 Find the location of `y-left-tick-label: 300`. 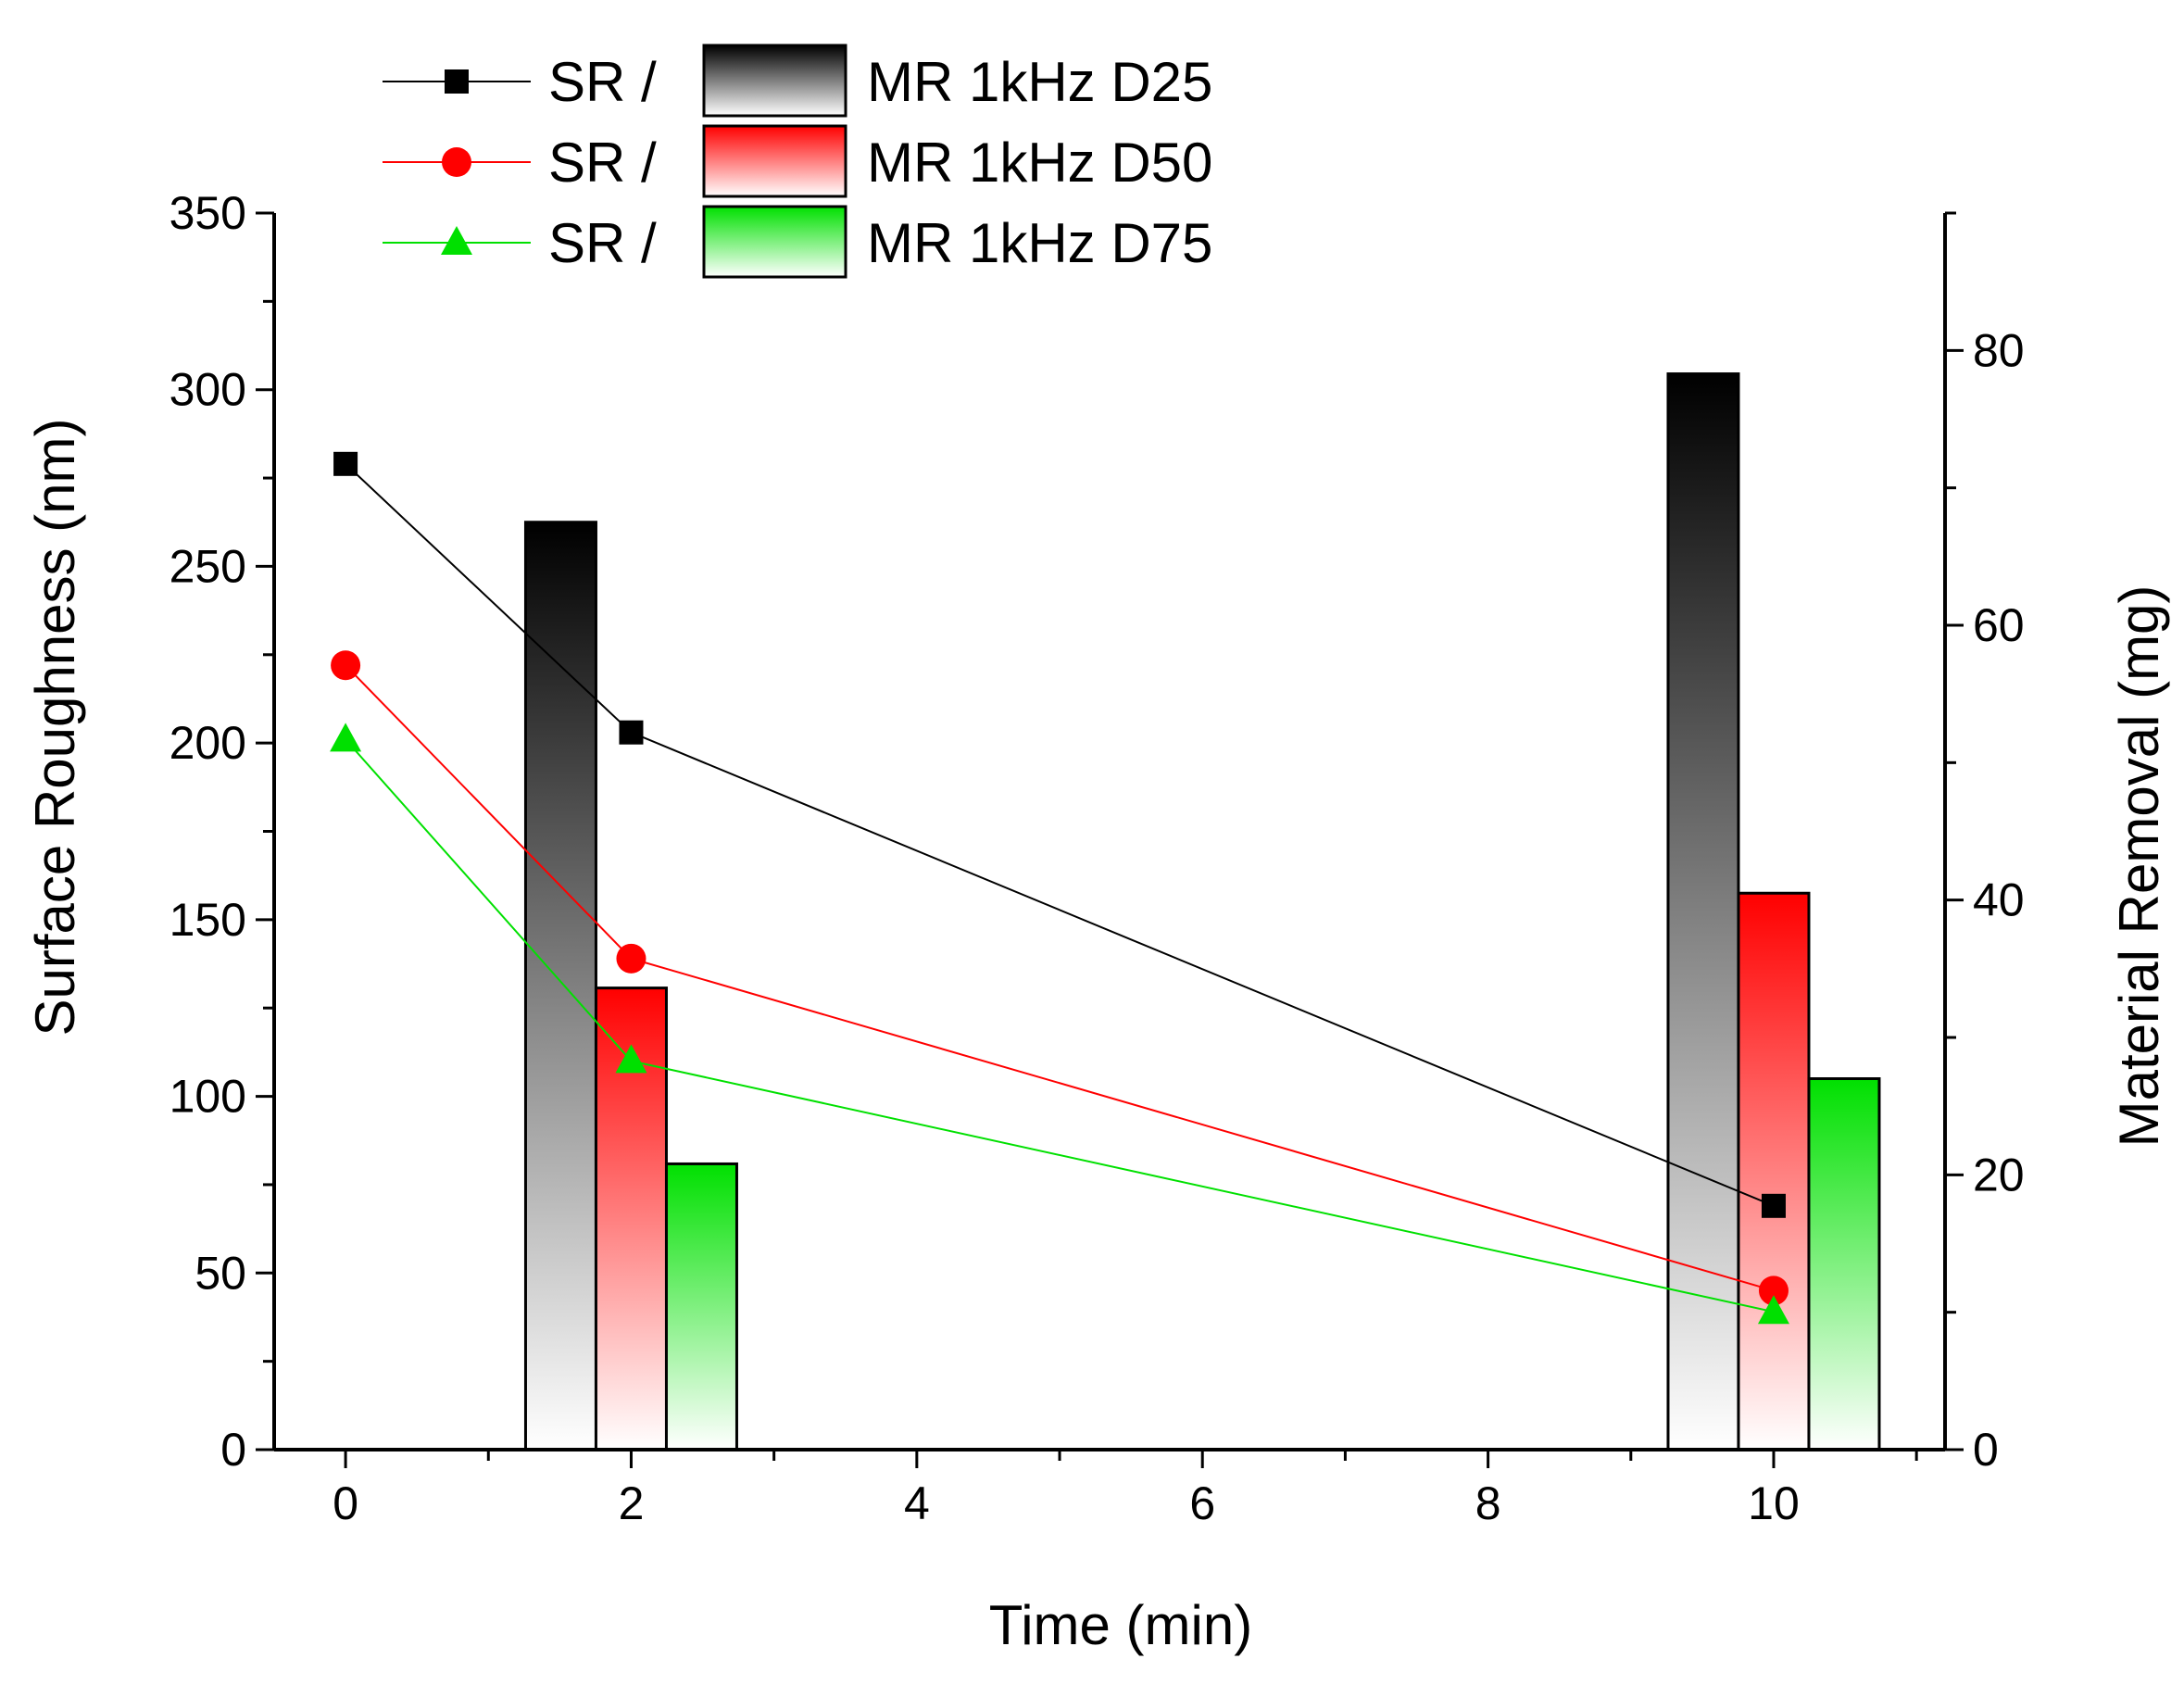

y-left-tick-label: 300 is located at coordinates (207, 390).